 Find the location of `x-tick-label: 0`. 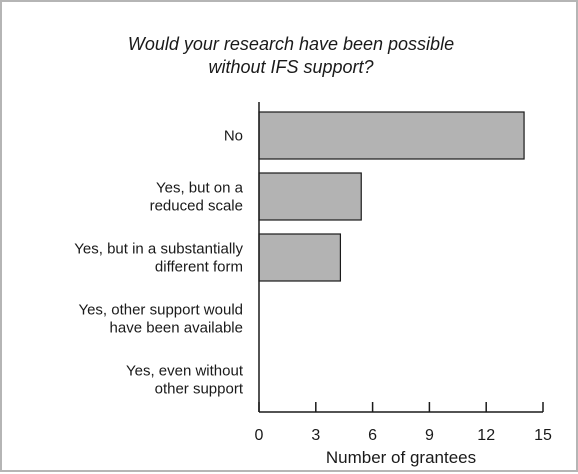

x-tick-label: 0 is located at coordinates (259, 435).